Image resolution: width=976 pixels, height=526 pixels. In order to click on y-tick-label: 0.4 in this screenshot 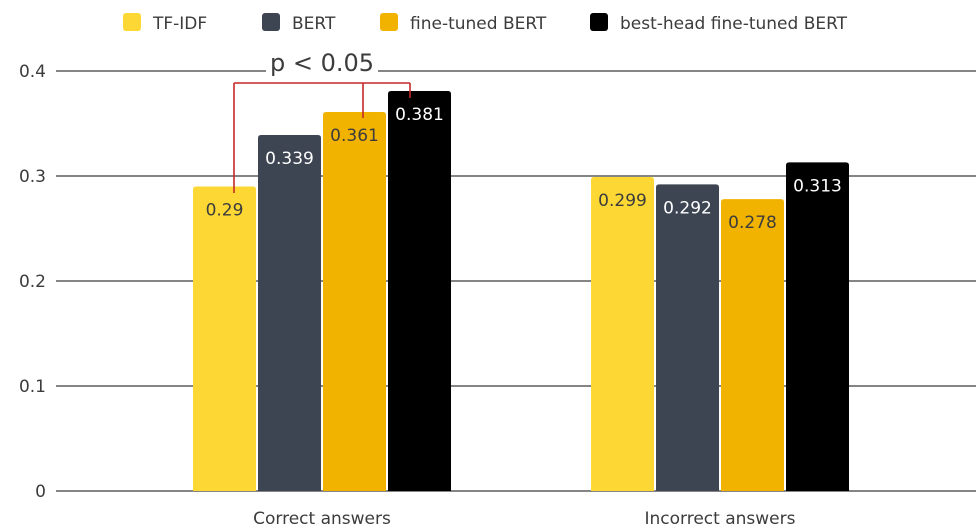, I will do `click(32, 72)`.